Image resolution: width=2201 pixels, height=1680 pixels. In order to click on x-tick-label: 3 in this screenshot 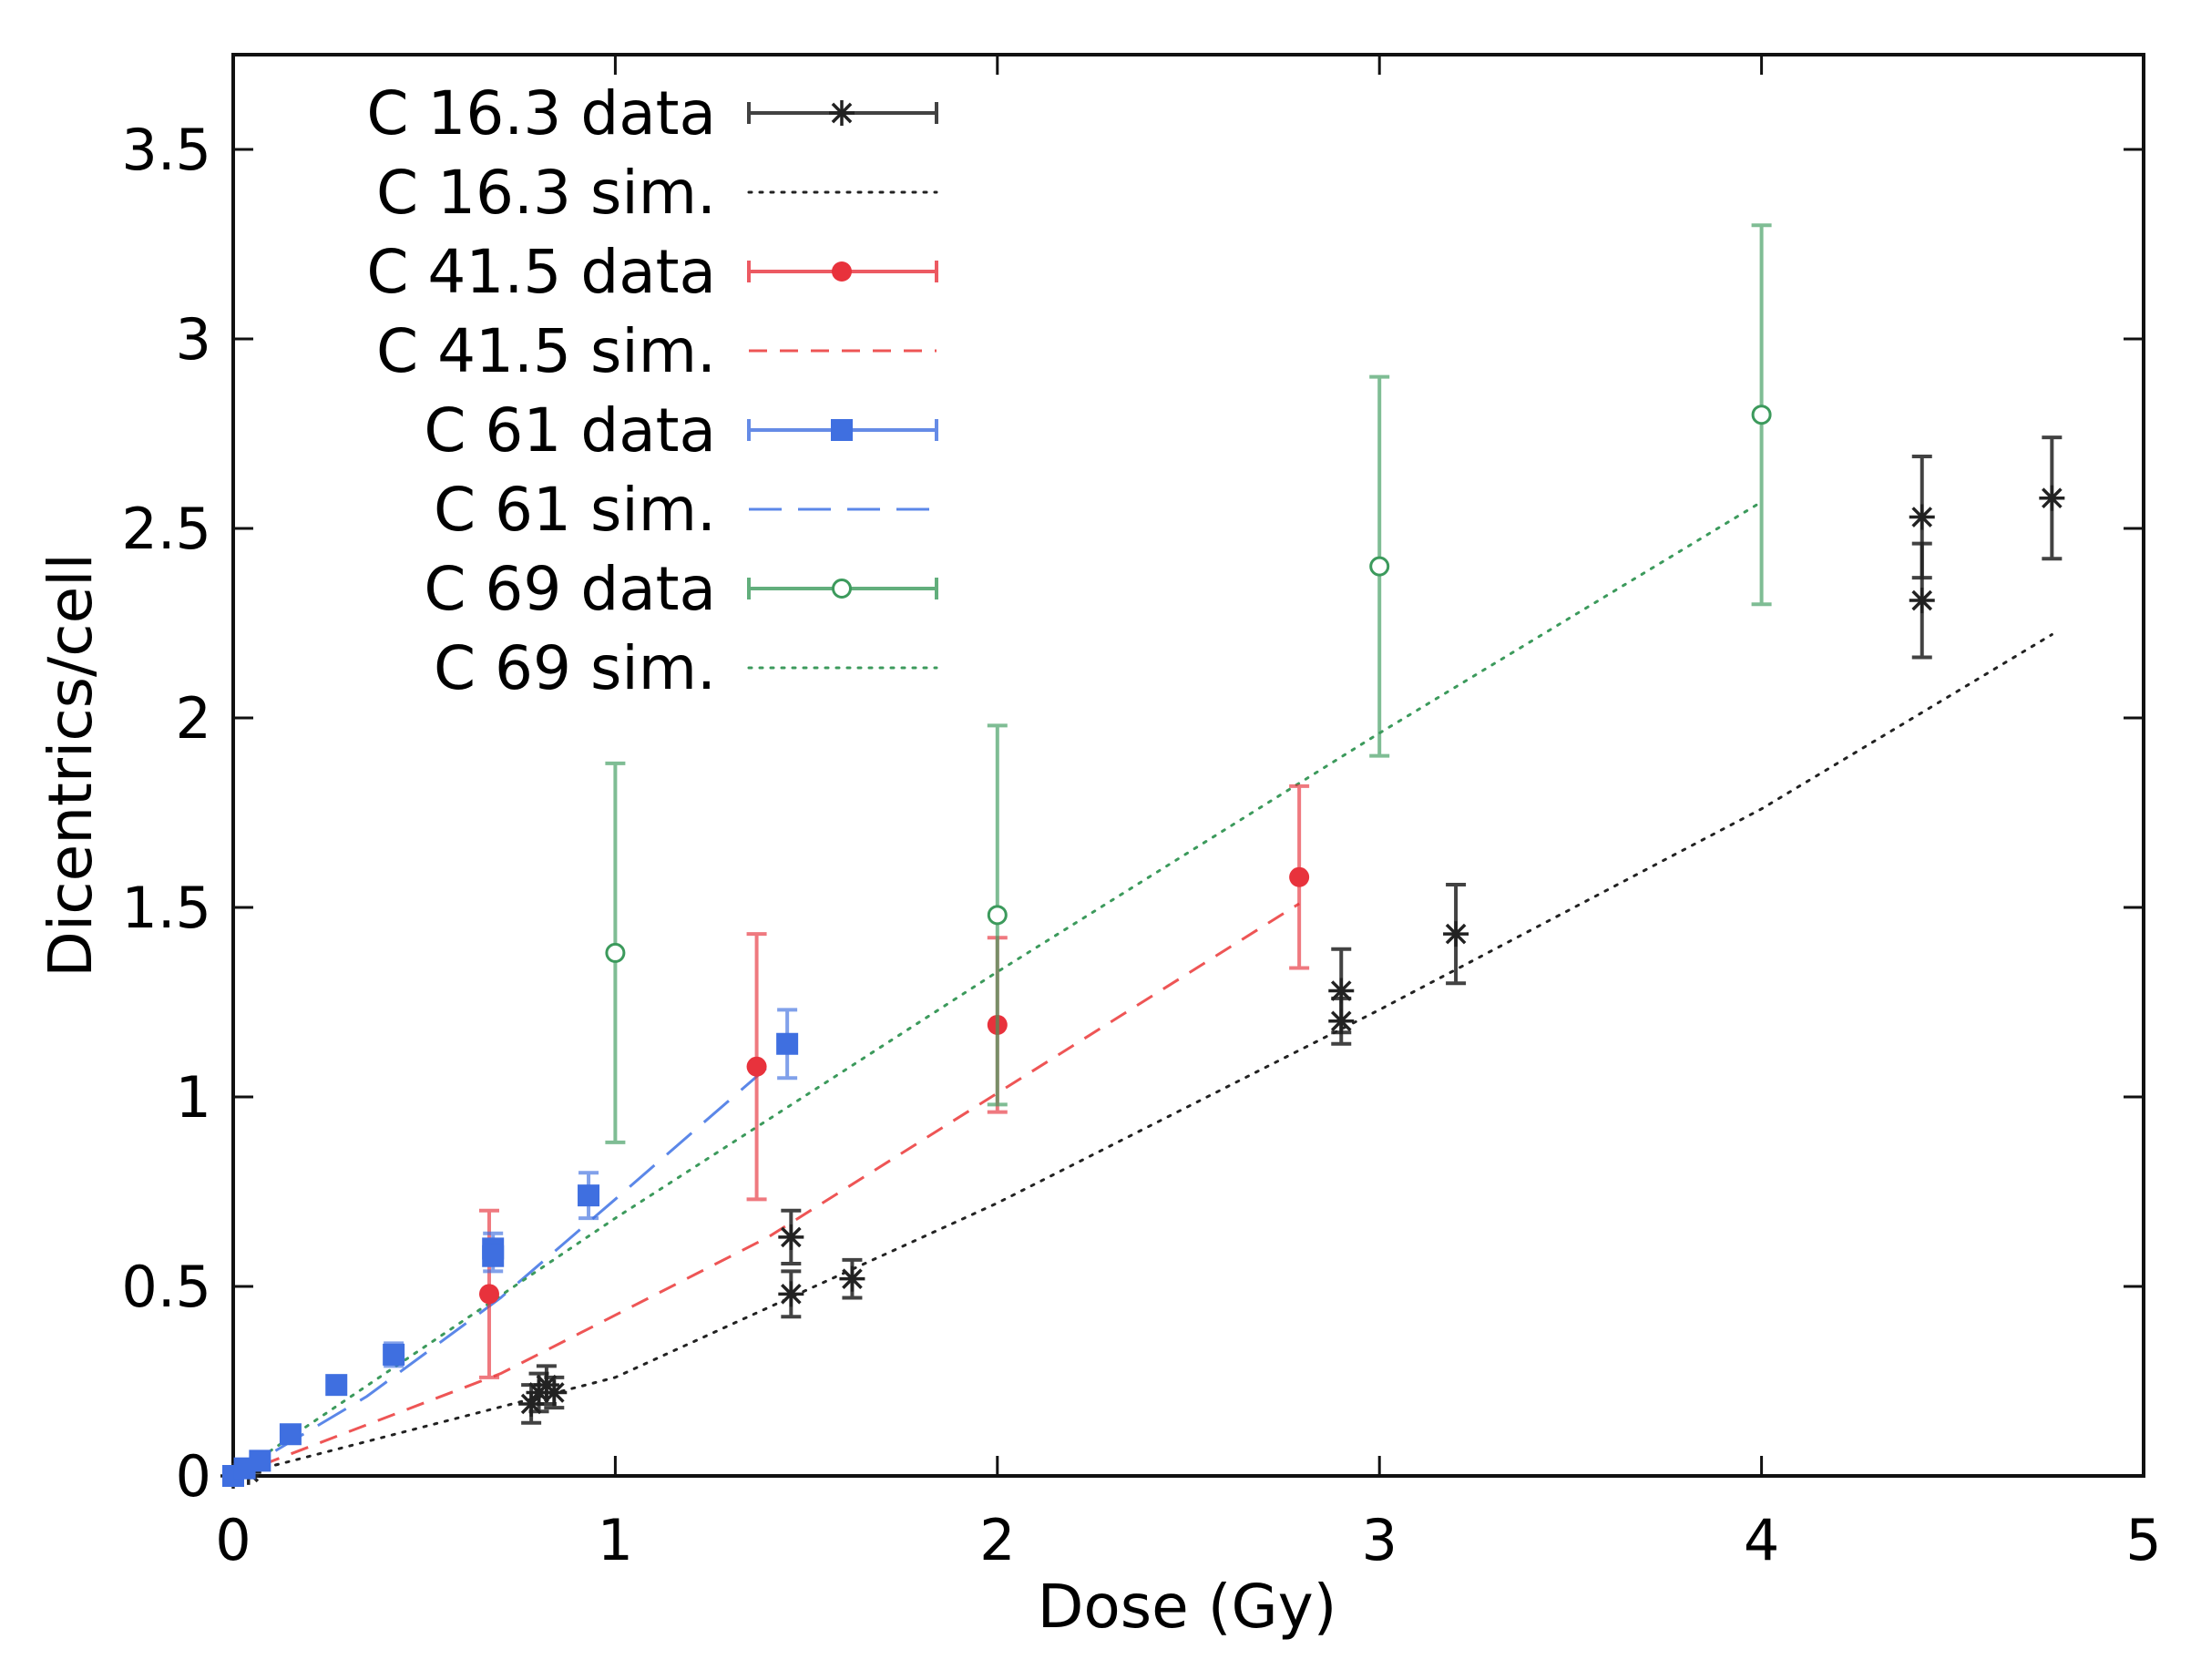, I will do `click(1379, 1540)`.